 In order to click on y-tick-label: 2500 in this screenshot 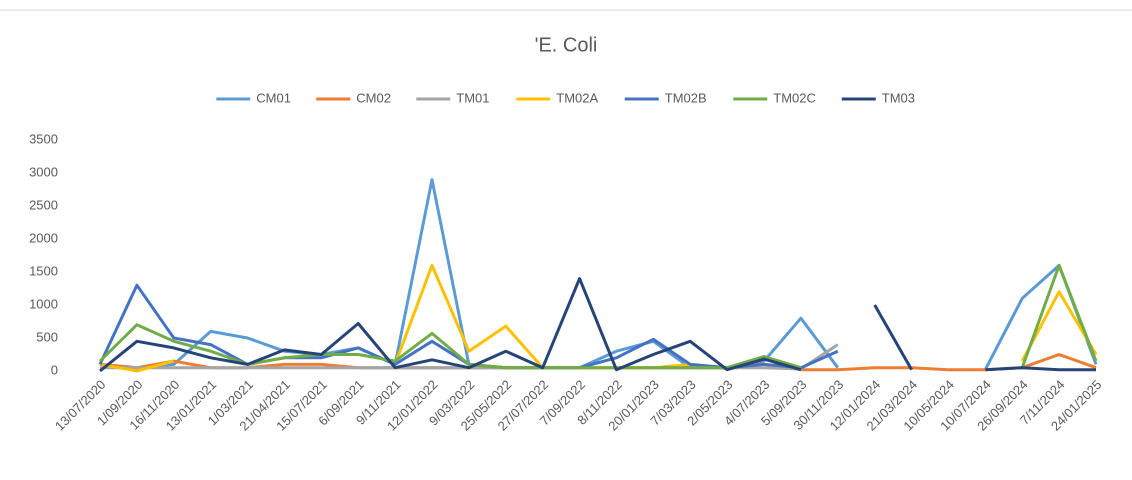, I will do `click(43, 204)`.